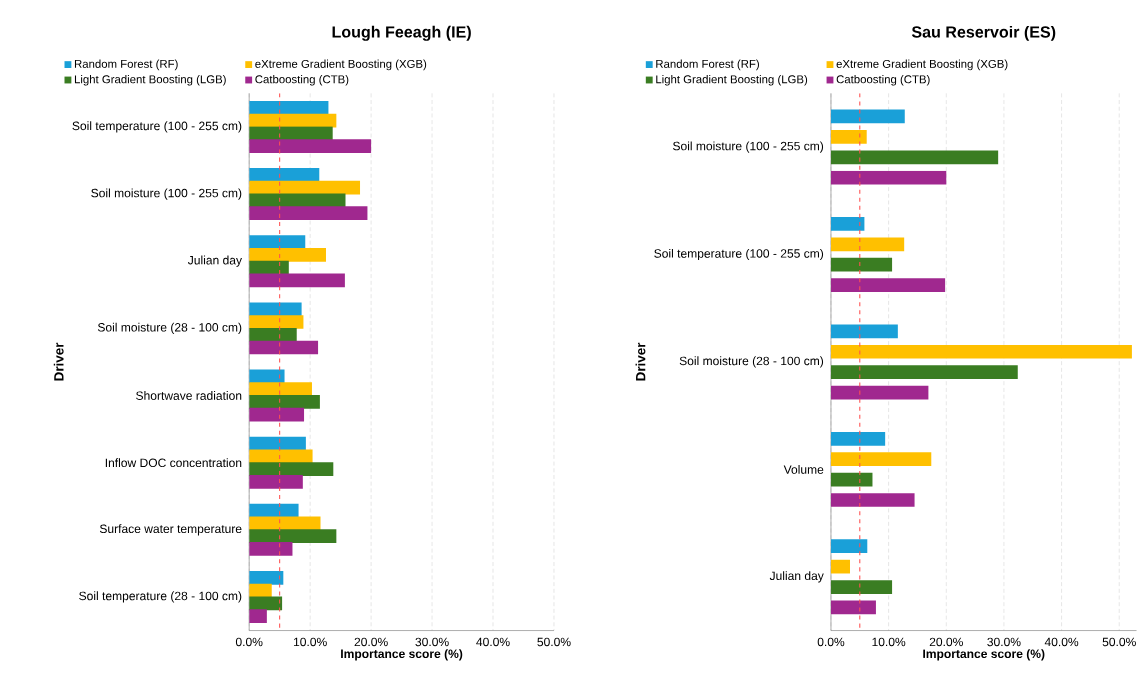 This screenshot has height=678, width=1143. Describe the element at coordinates (803, 469) in the screenshot. I see `y-tick-label: Volume` at that location.